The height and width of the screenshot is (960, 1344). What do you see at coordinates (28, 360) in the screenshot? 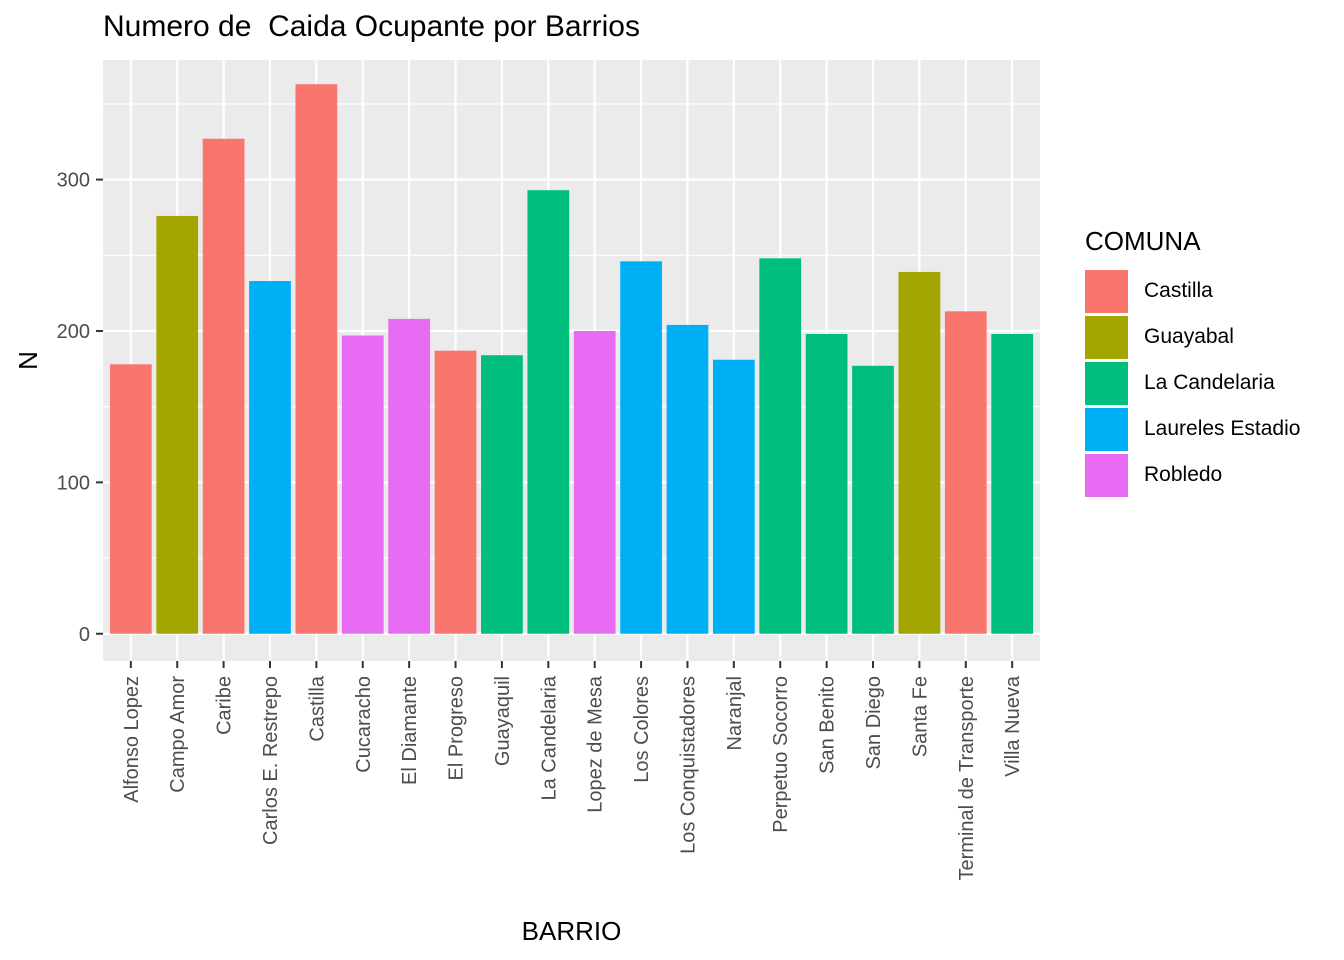
I see `y-axis-title: N` at bounding box center [28, 360].